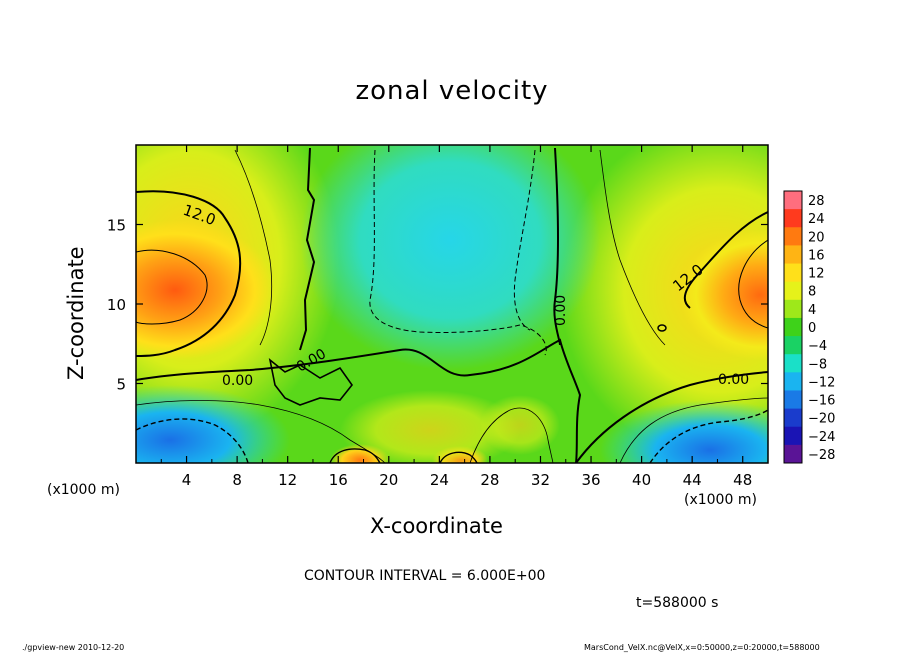  Describe the element at coordinates (821, 455) in the screenshot. I see `colorbar-label: −28` at that location.